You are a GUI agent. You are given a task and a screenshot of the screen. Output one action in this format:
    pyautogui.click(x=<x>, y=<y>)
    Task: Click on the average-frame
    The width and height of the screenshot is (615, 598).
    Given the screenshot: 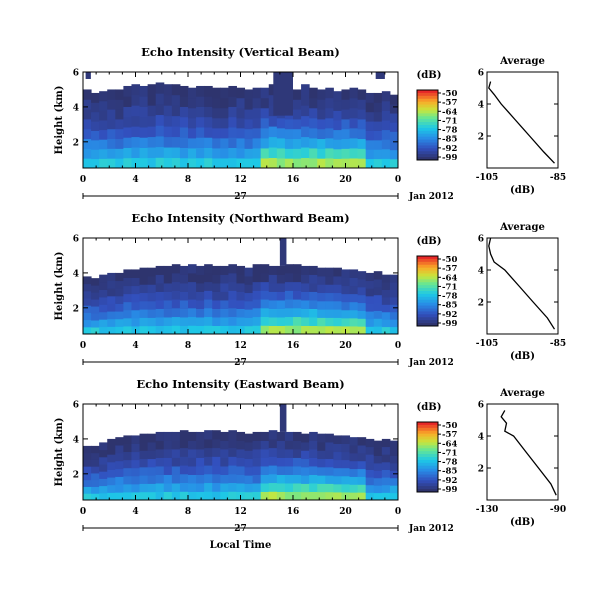 What is the action you would take?
    pyautogui.click(x=522, y=120)
    